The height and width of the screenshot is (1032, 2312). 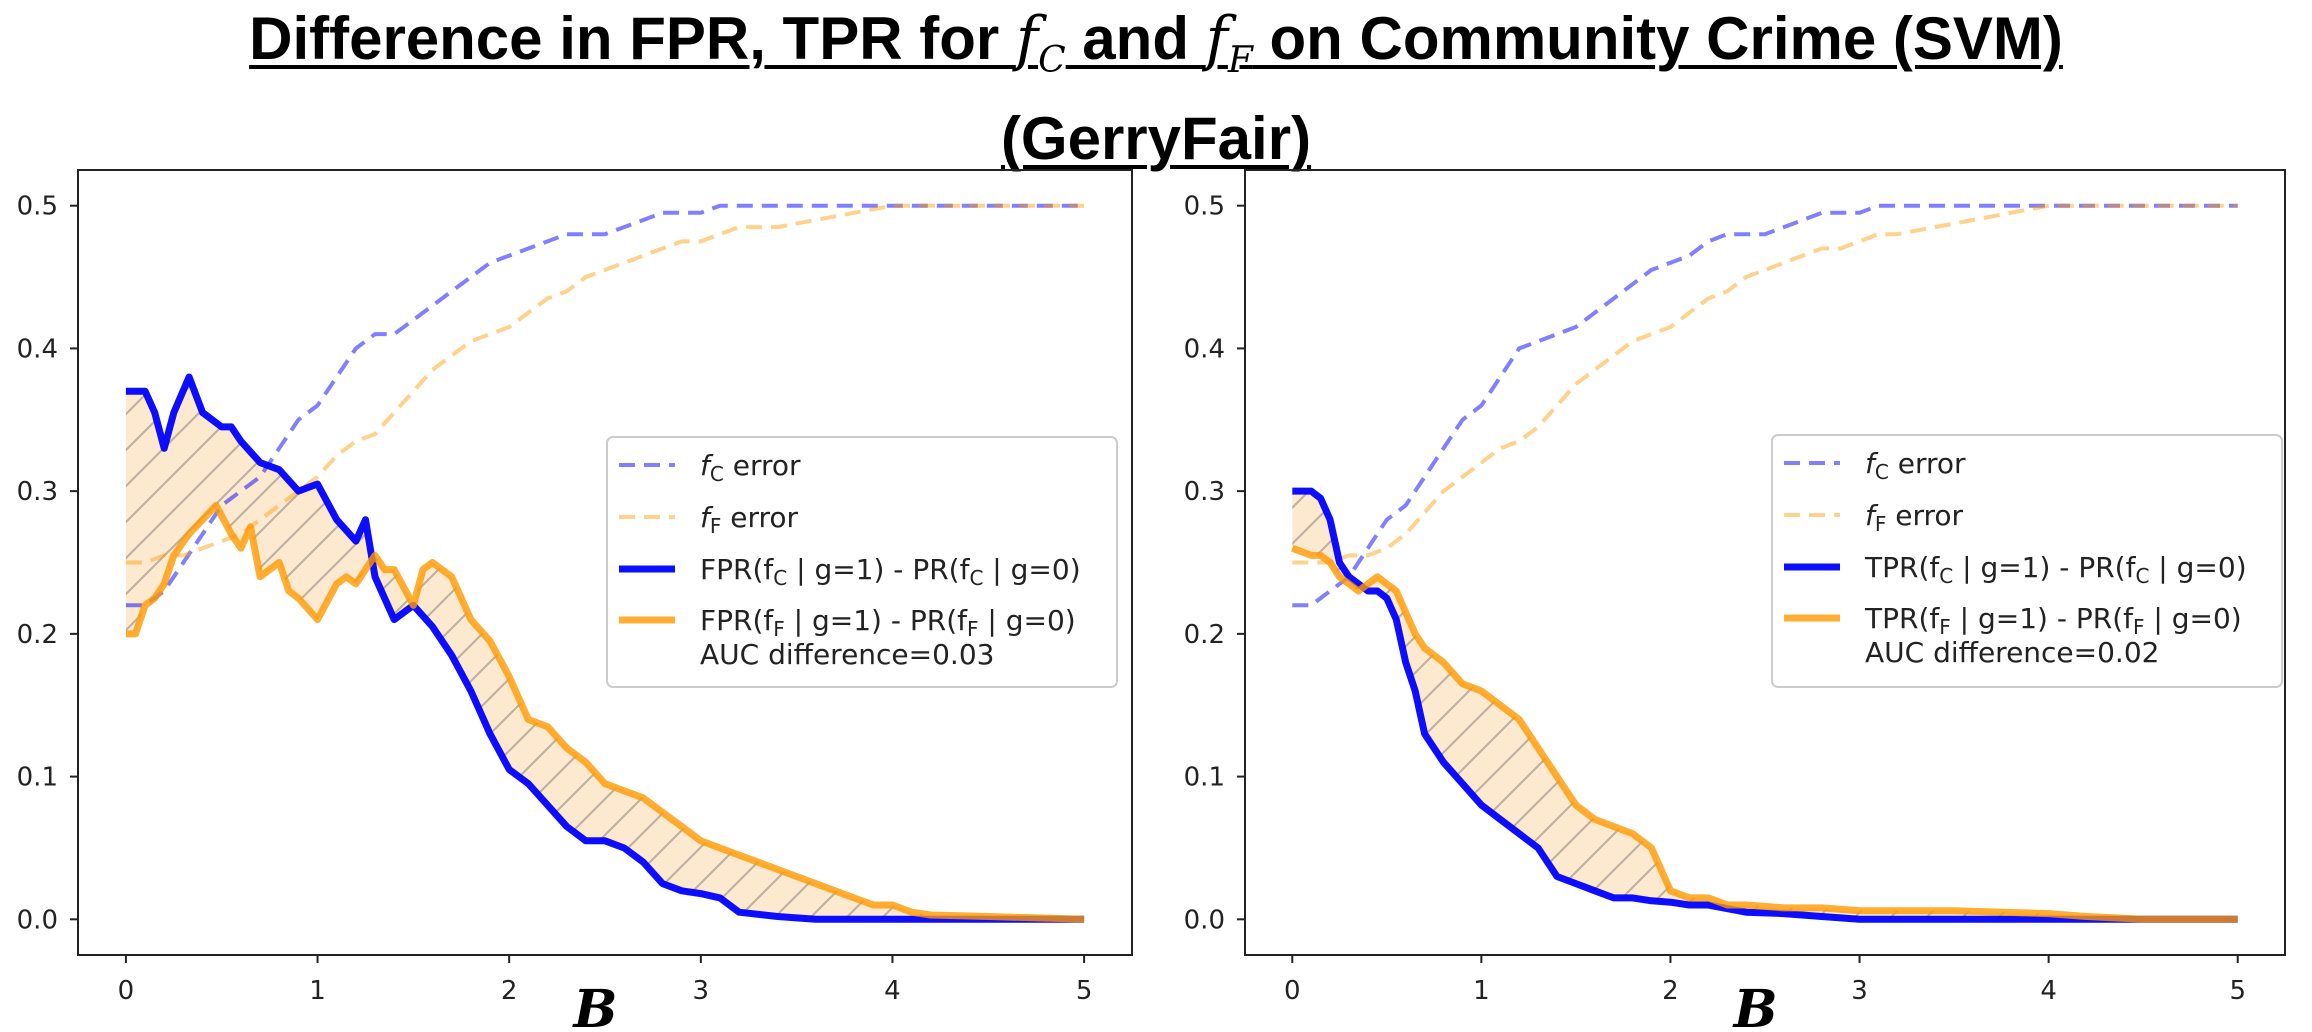 What do you see at coordinates (1156, 138) in the screenshot?
I see `title-line-2: (GerryFair)` at bounding box center [1156, 138].